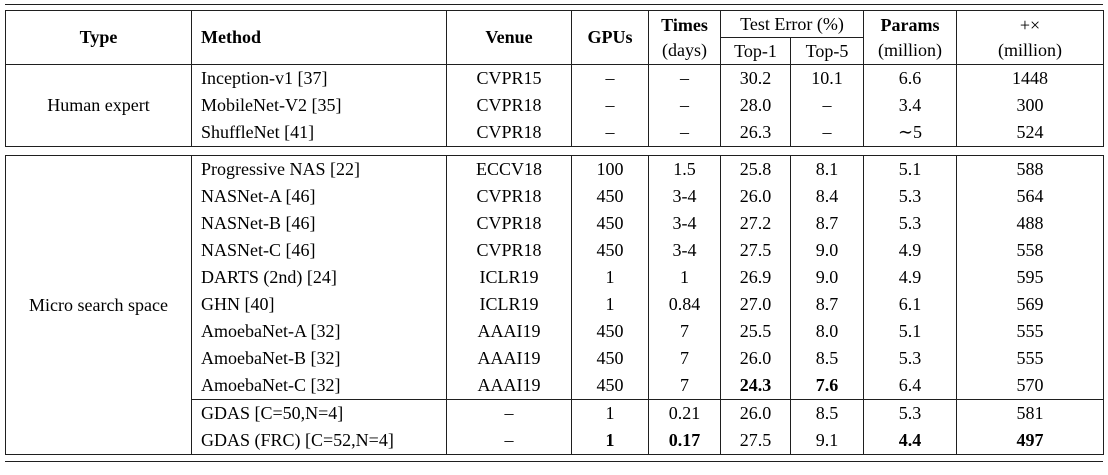  What do you see at coordinates (755, 250) in the screenshot?
I see `cell-top1: 27.5` at bounding box center [755, 250].